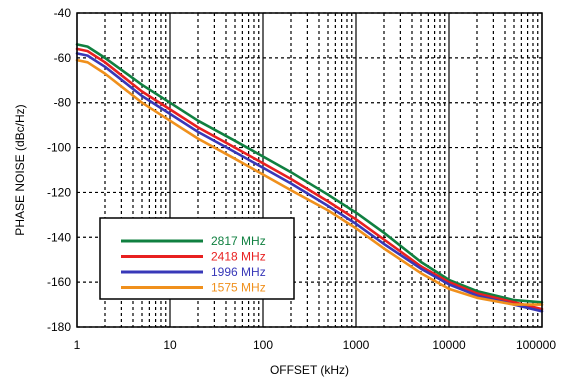 This screenshot has height=383, width=565. I want to click on x-tick-label: 100000, so click(536, 345).